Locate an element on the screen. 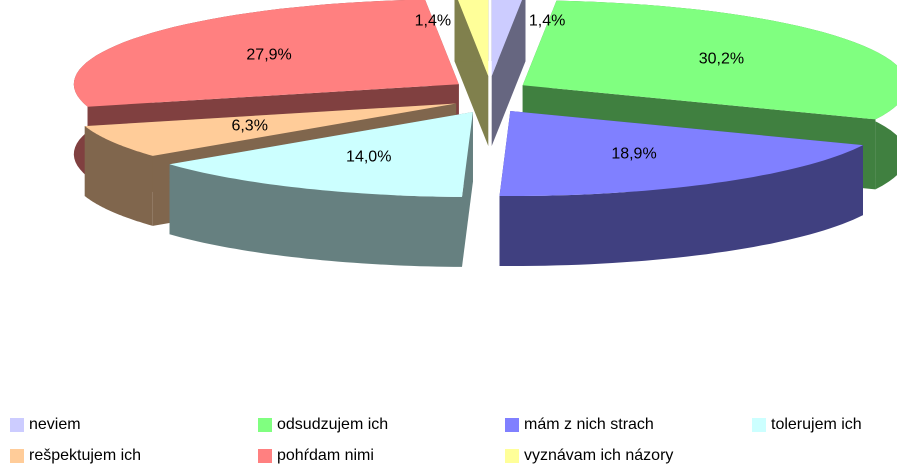  legend-label: rešpektujem ich is located at coordinates (85, 455).